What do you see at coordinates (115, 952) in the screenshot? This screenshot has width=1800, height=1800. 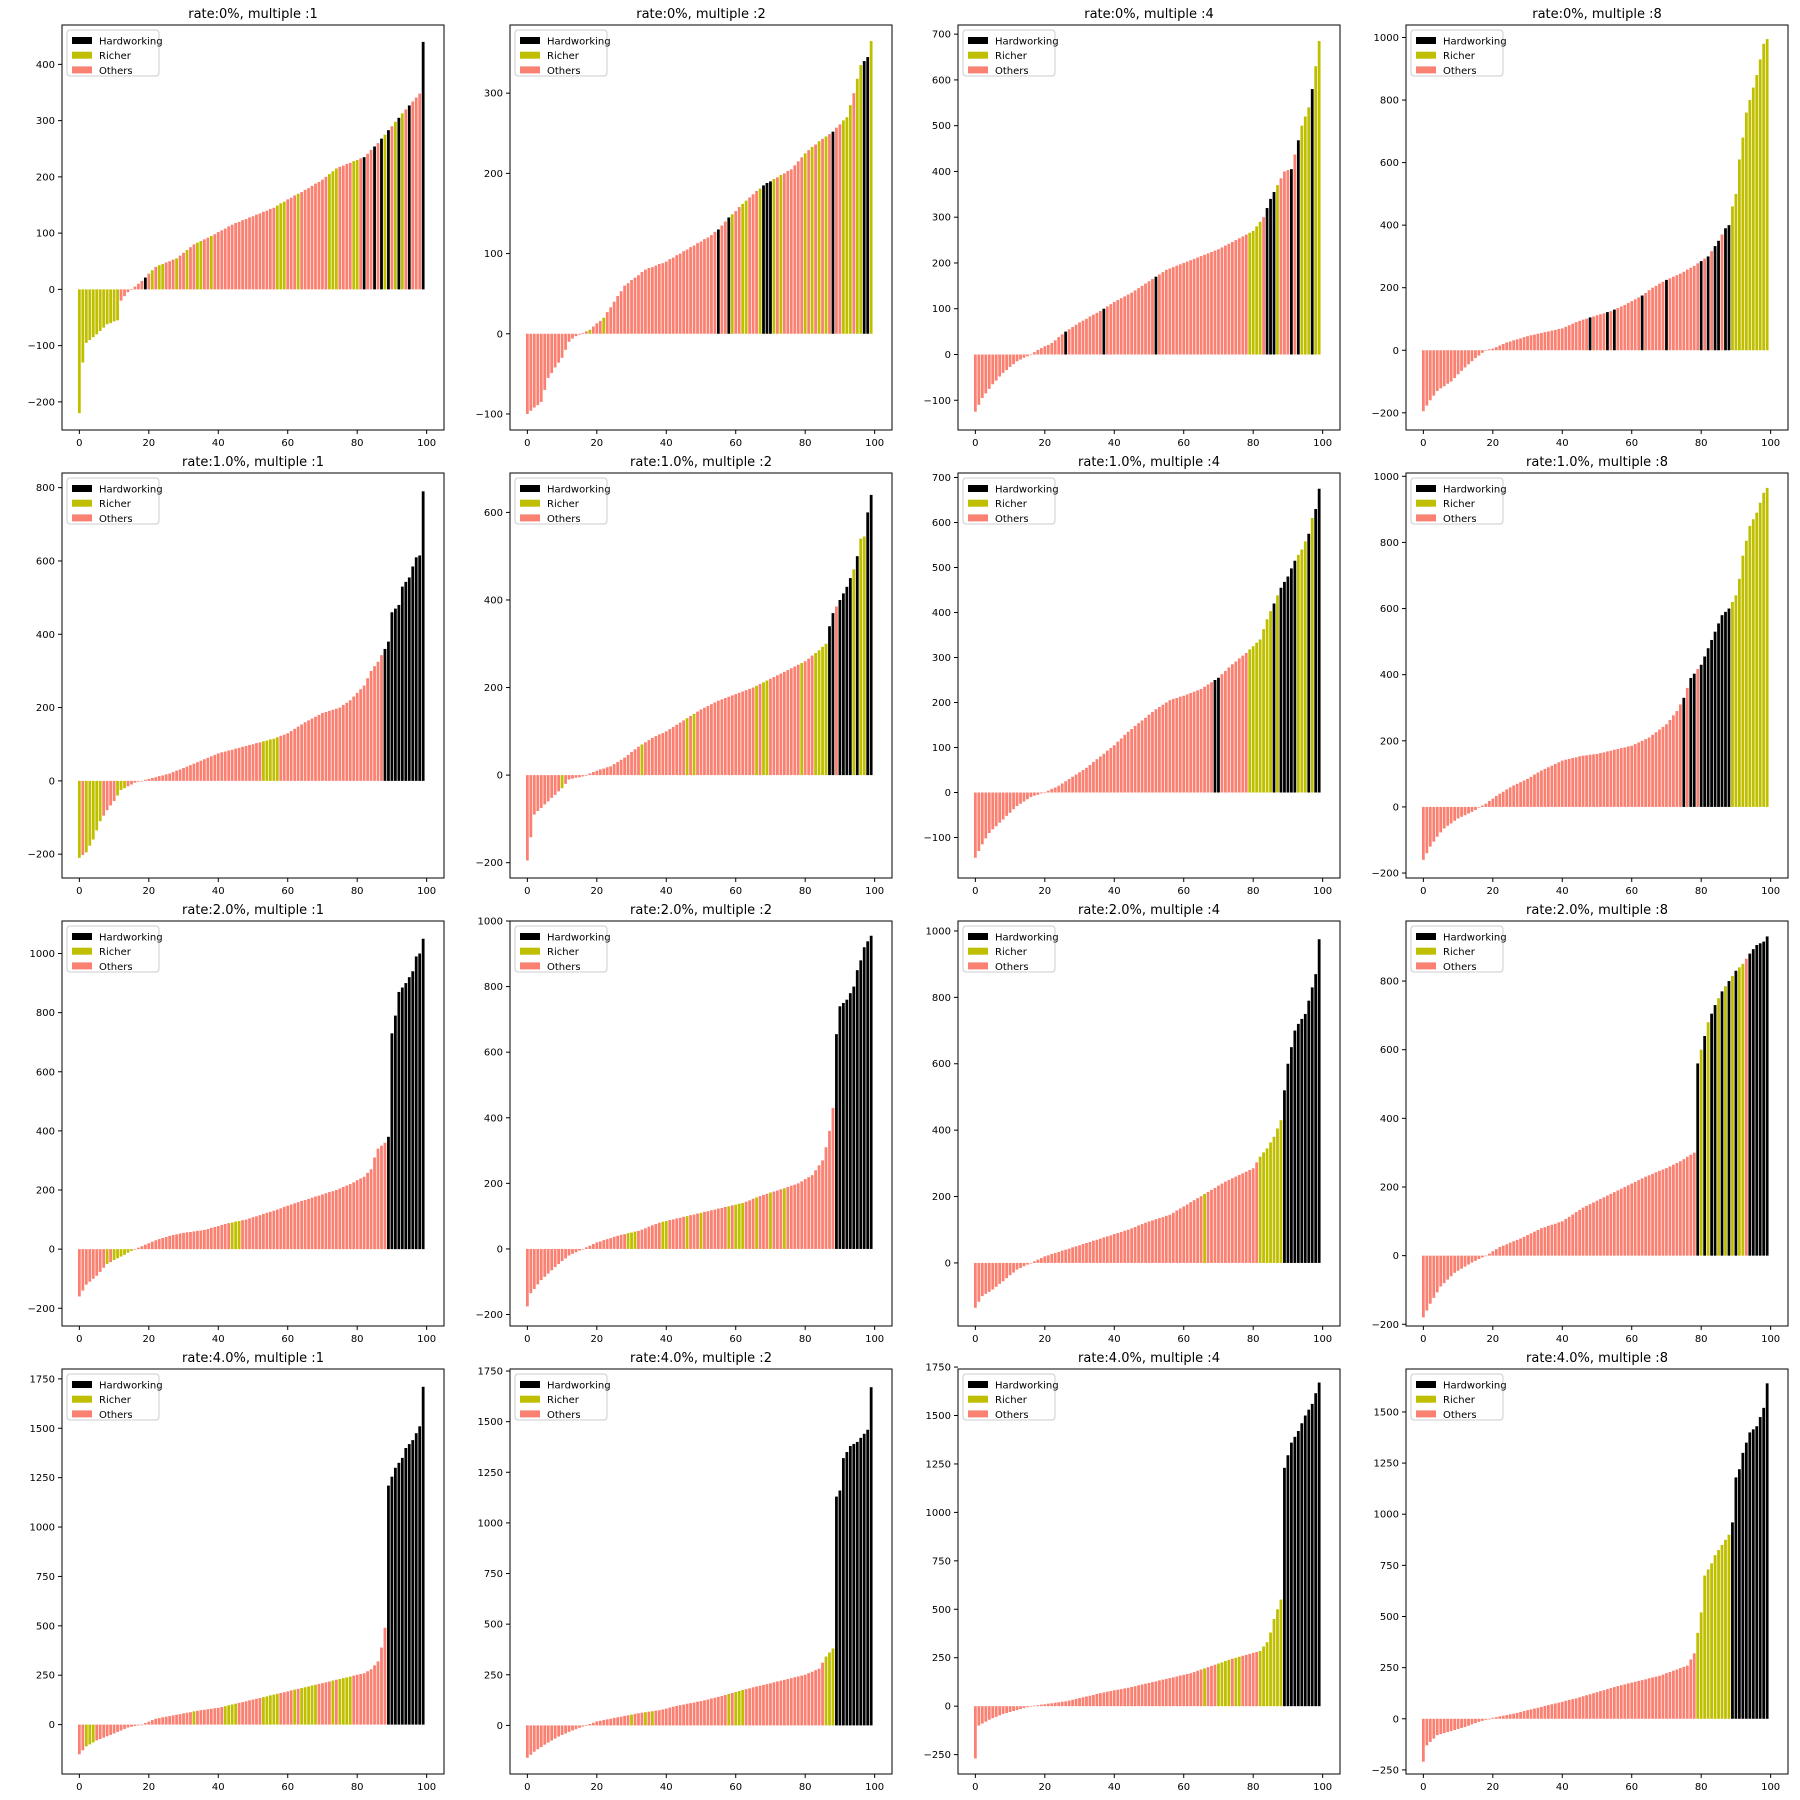 I see `legend-label-richer: Richer` at bounding box center [115, 952].